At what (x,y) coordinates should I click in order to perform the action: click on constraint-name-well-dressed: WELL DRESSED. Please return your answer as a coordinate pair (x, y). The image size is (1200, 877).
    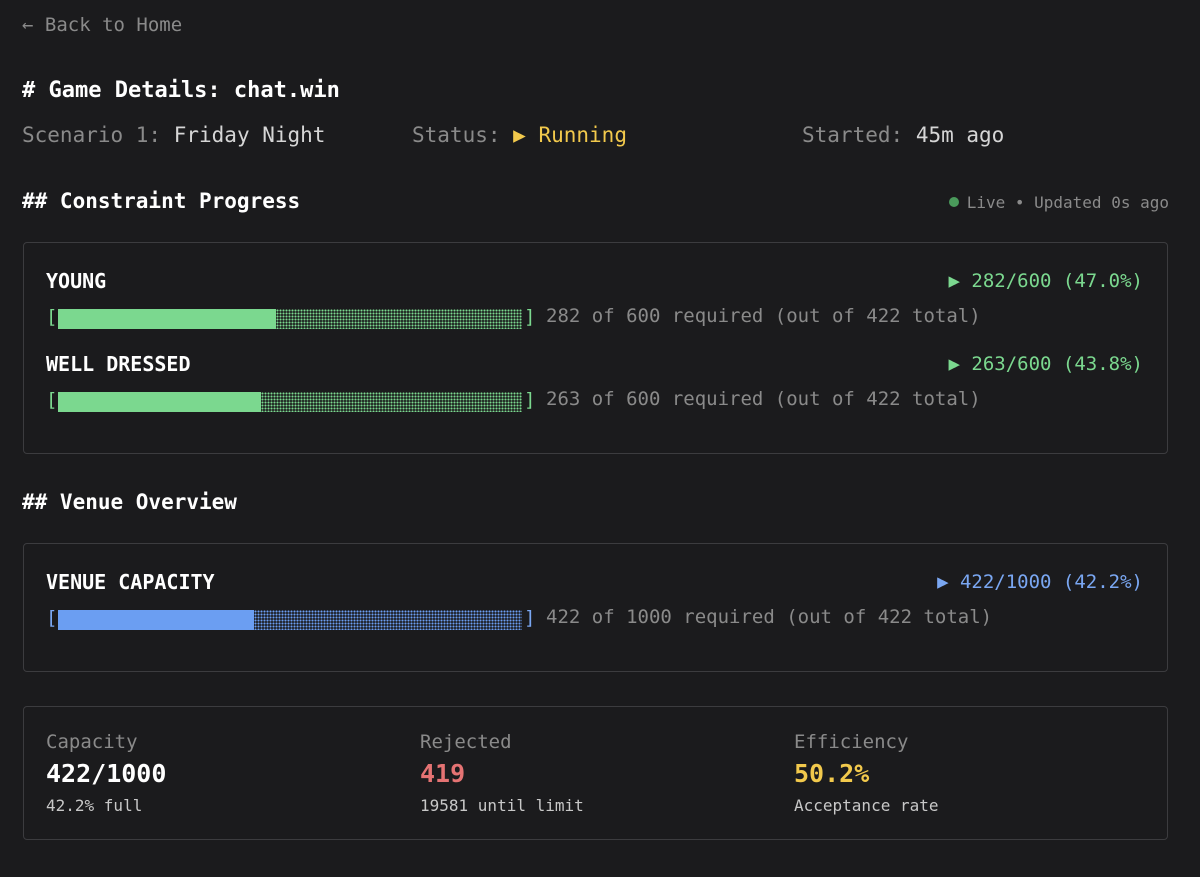
    Looking at the image, I should click on (118, 364).